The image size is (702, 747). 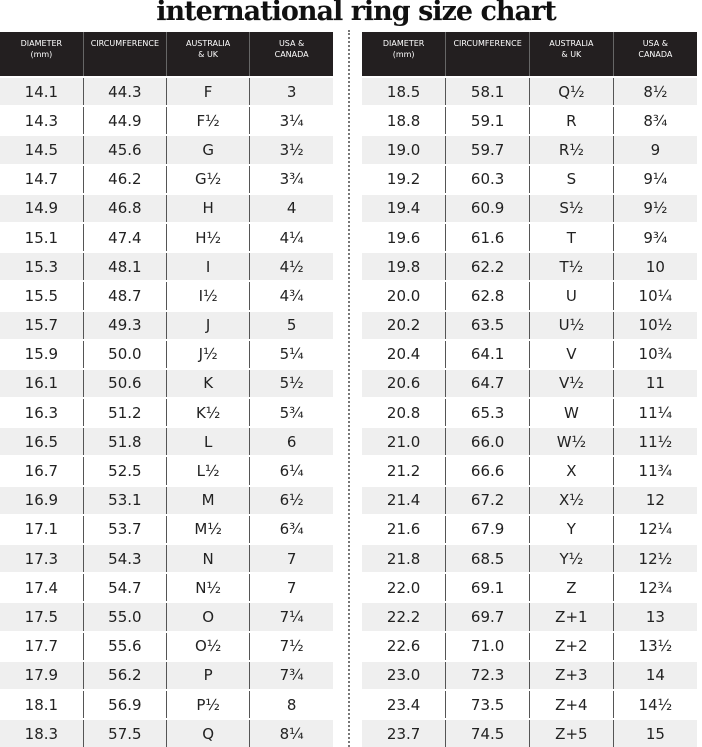 What do you see at coordinates (654, 120) in the screenshot?
I see `cell-usa-canada: 8¾` at bounding box center [654, 120].